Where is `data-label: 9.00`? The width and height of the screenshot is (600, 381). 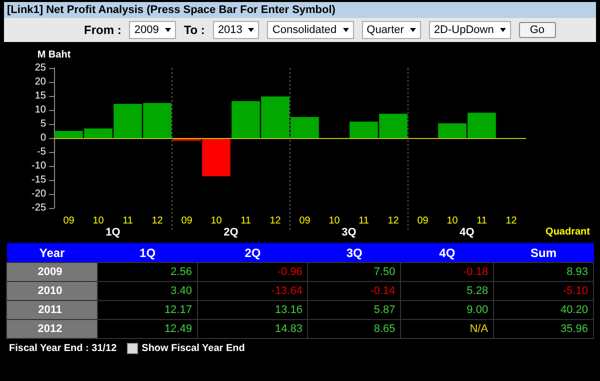 data-label: 9.00 is located at coordinates (447, 310).